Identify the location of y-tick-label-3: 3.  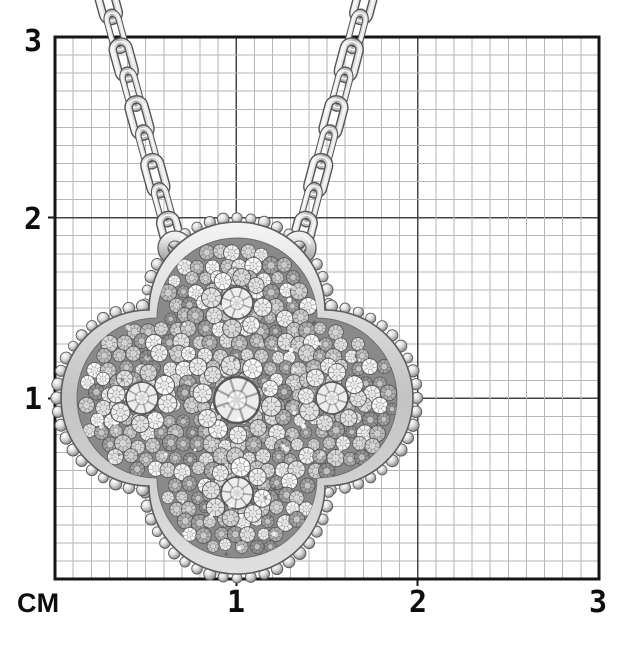
(33, 41).